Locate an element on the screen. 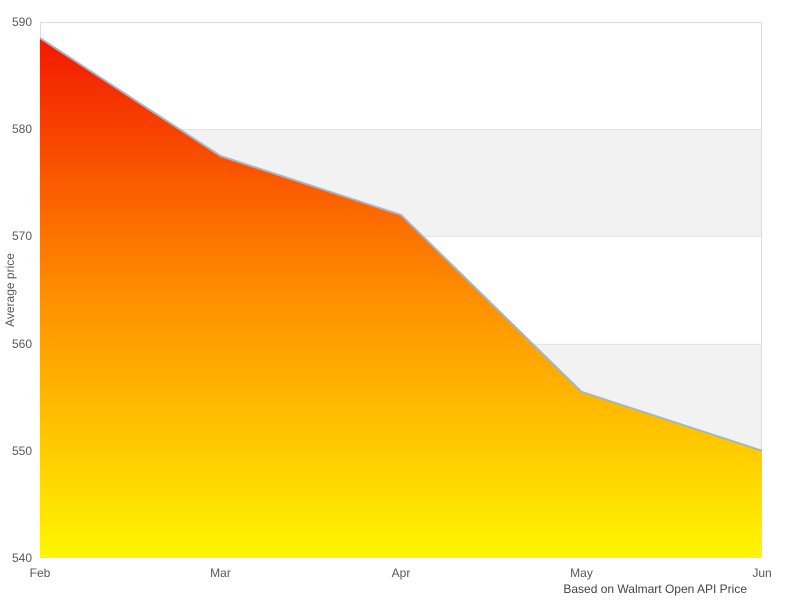 Image resolution: width=800 pixels, height=600 pixels. x-tick-label: Mar is located at coordinates (220, 573).